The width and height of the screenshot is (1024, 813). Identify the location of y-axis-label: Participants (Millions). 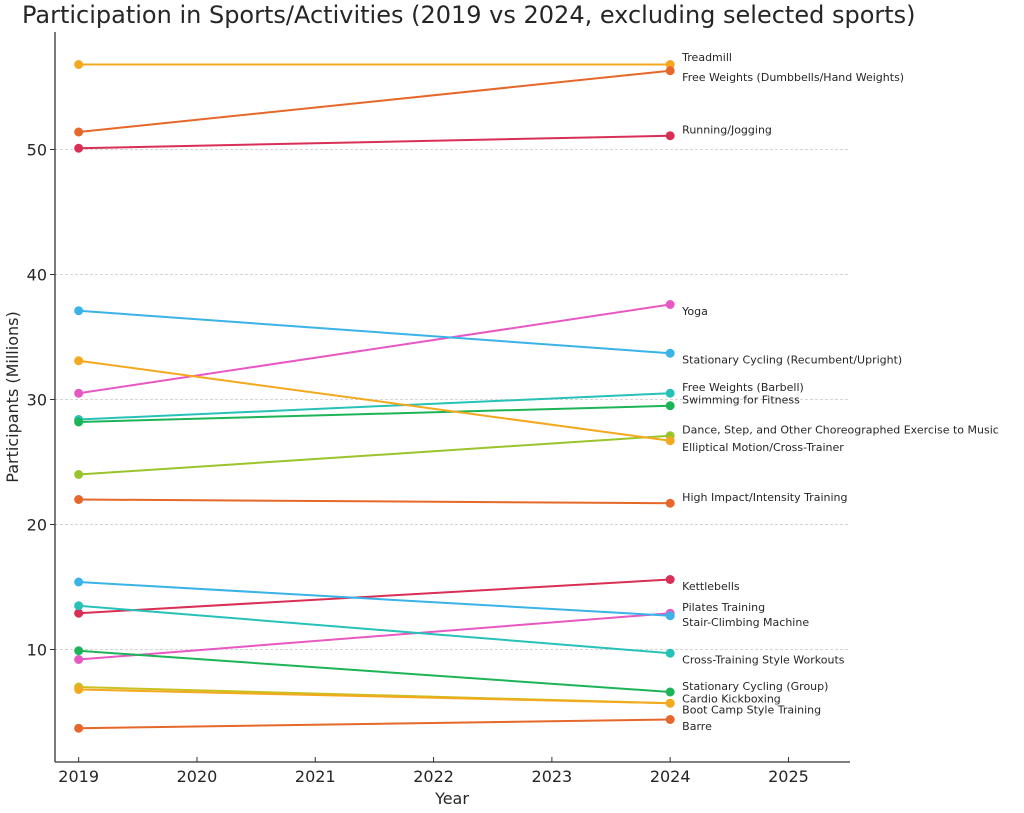
(12, 396).